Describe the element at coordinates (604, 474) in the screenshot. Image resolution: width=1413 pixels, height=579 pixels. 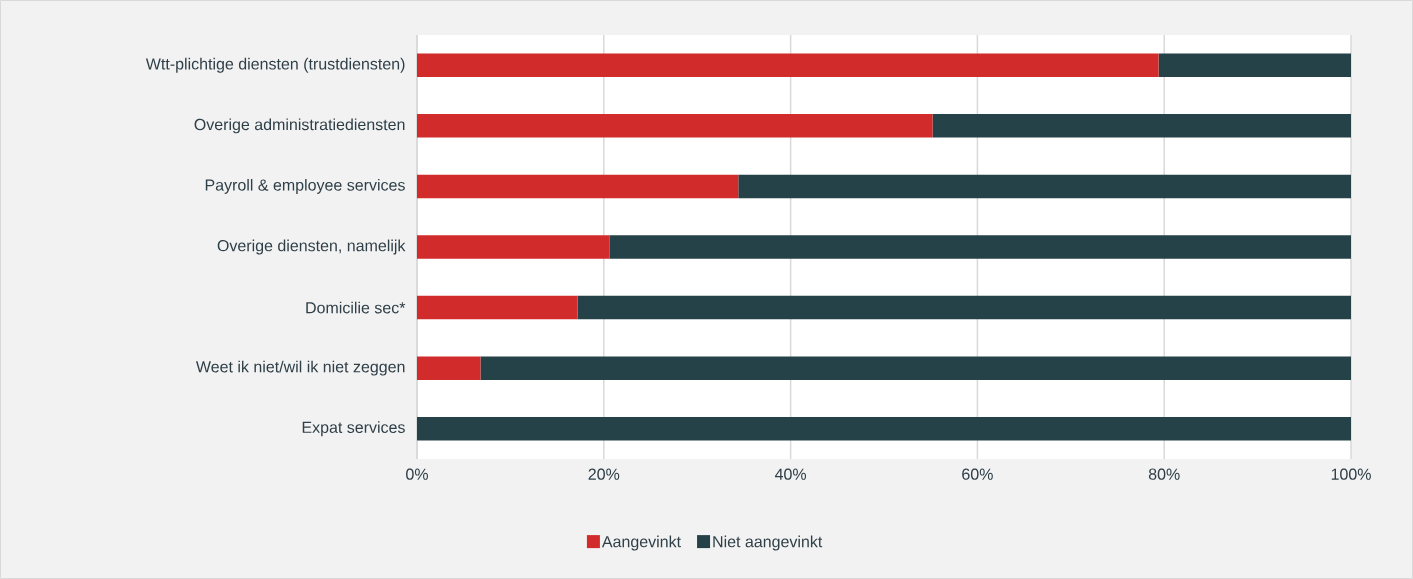
I see `x-tick-label: 20%` at that location.